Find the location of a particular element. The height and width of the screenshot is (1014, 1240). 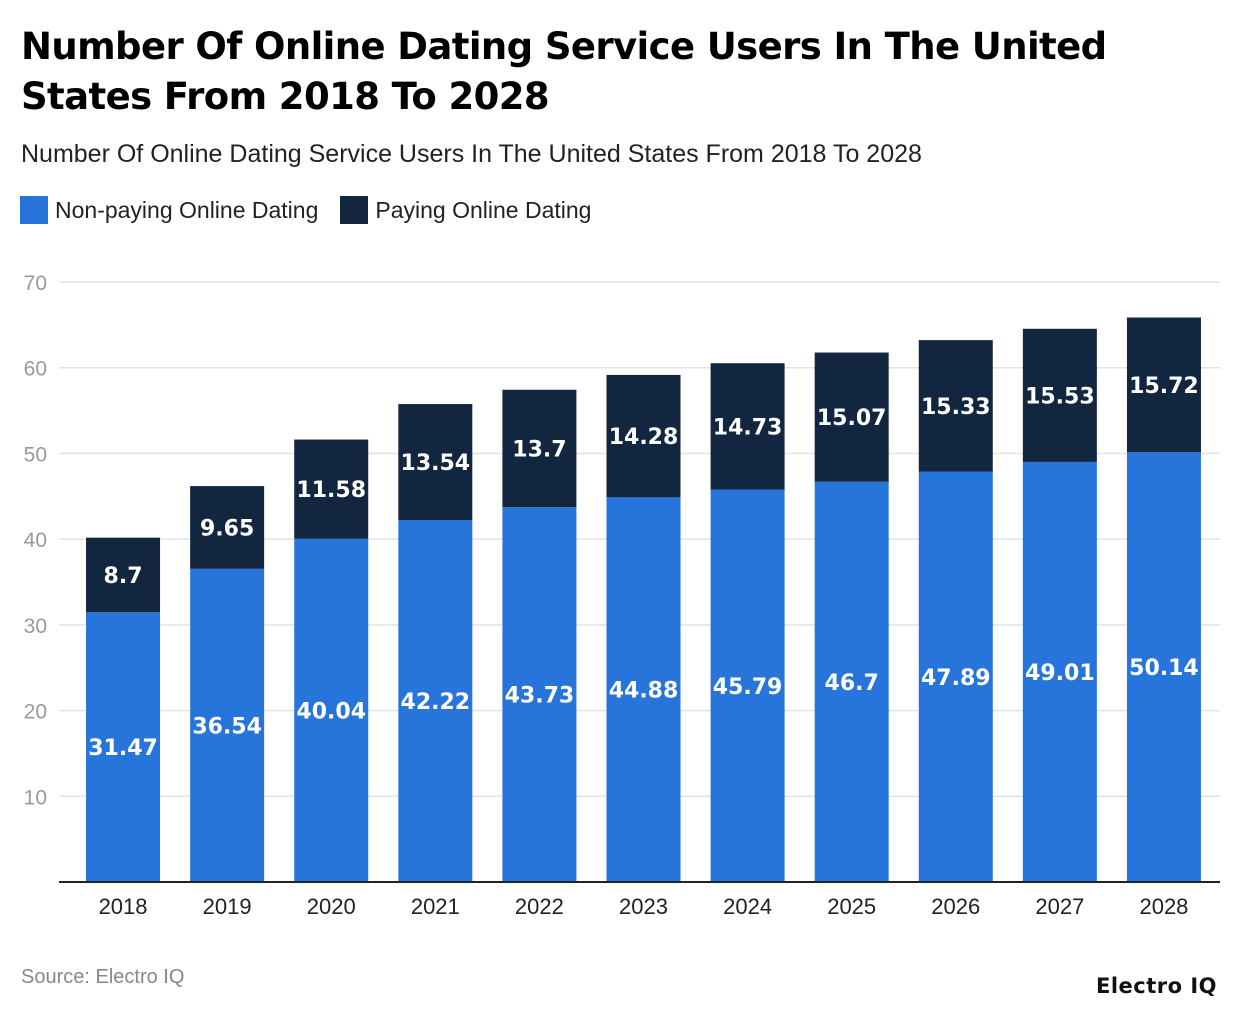

data-label-paying: 15.33 is located at coordinates (956, 407).